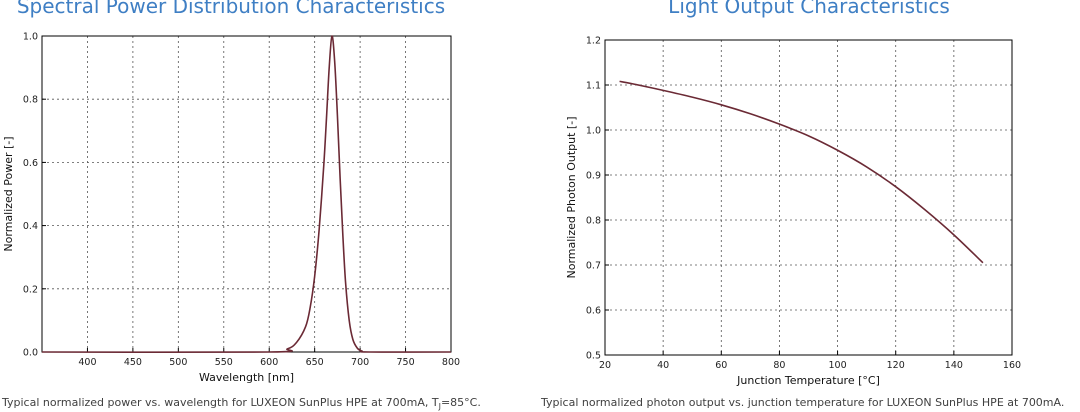  Describe the element at coordinates (571, 198) in the screenshot. I see `light-output-y-axis-label: Normalized Photon Output [-]` at that location.